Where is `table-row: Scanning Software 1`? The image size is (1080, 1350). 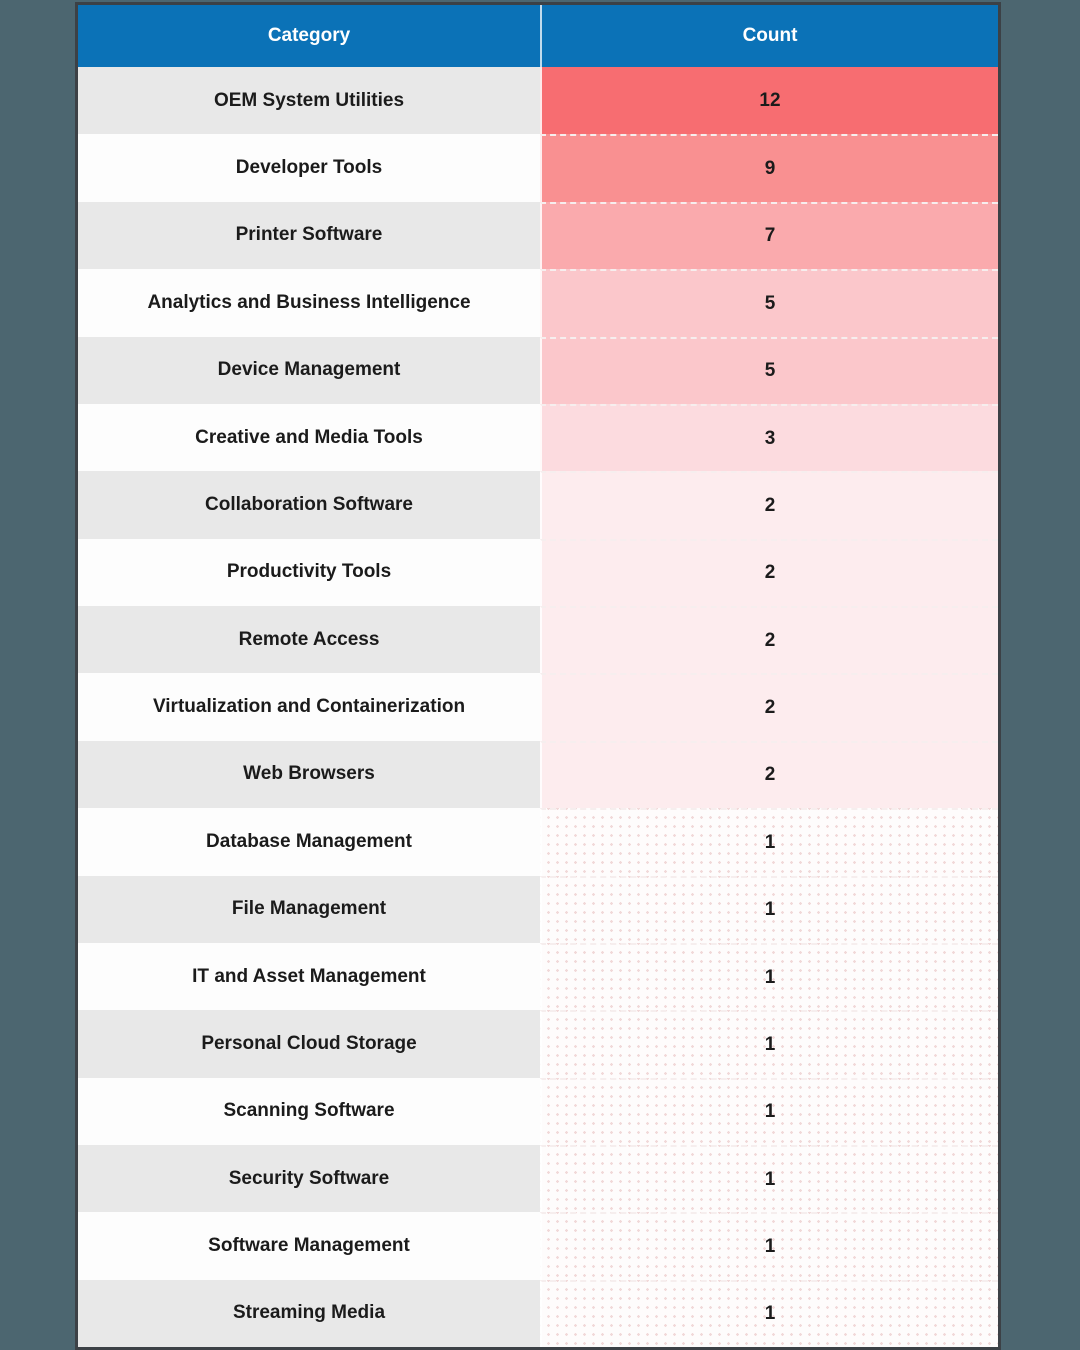
table-row: Scanning Software 1 is located at coordinates (538, 1111).